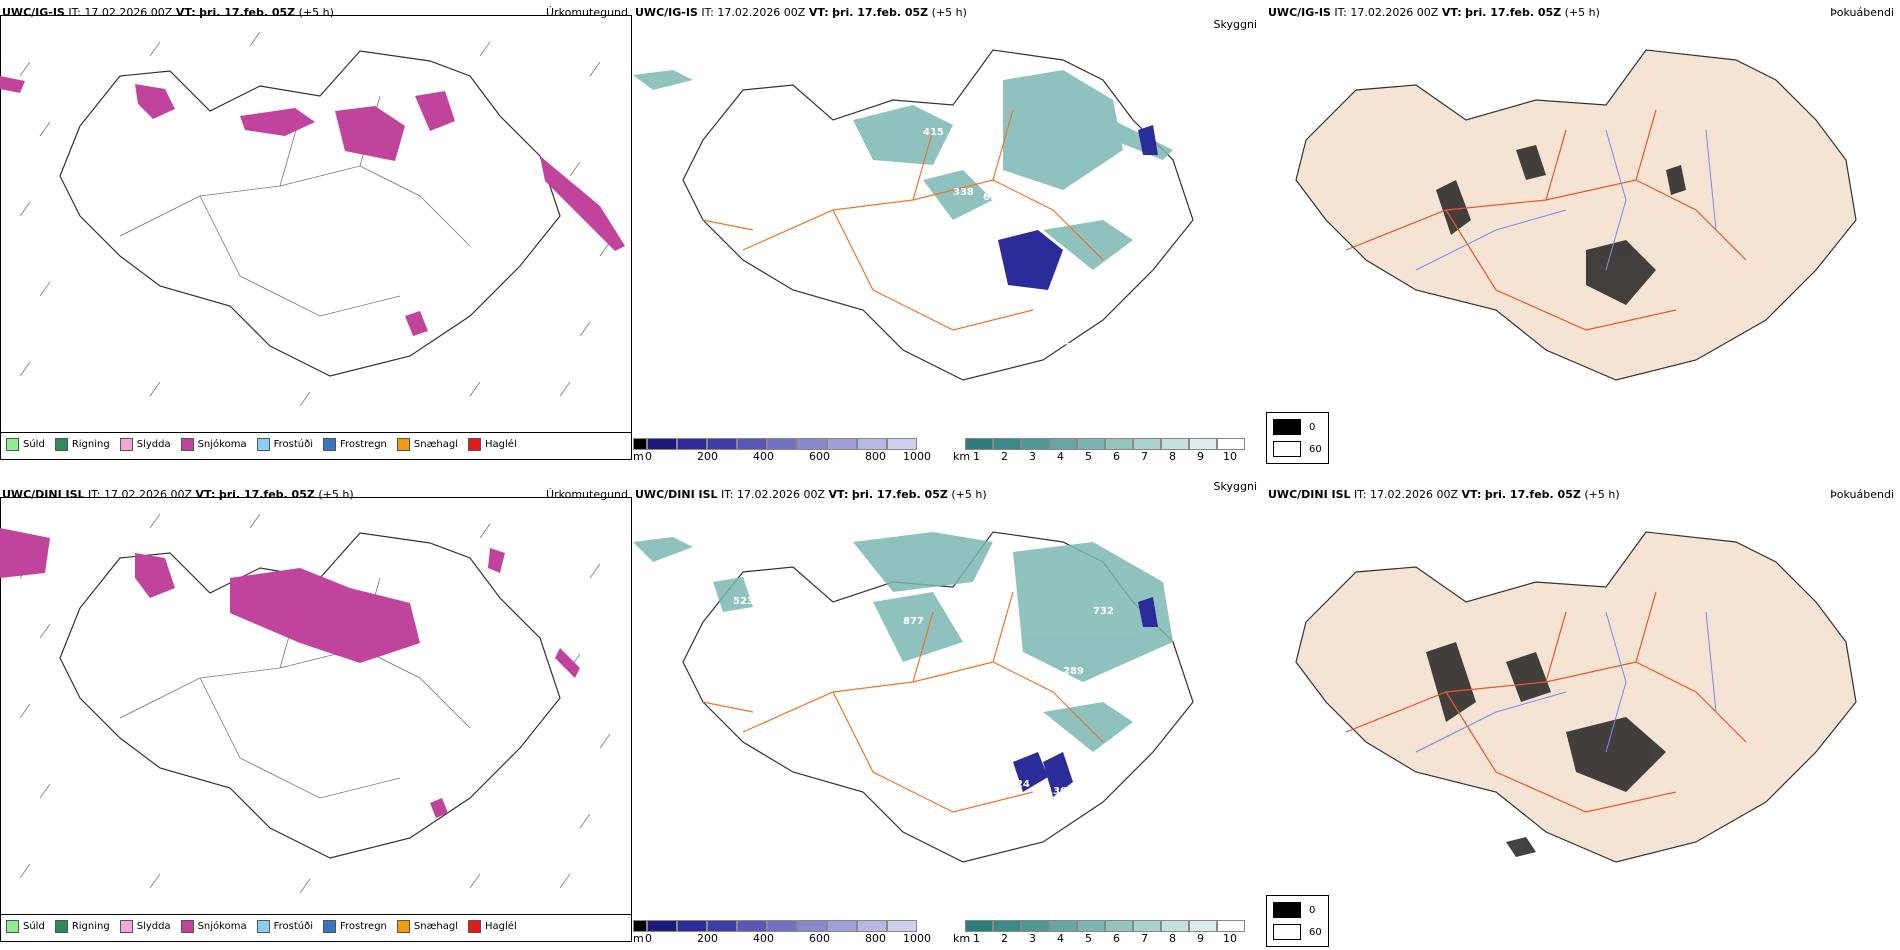  What do you see at coordinates (743, 601) in the screenshot?
I see `visibility-value: 523` at bounding box center [743, 601].